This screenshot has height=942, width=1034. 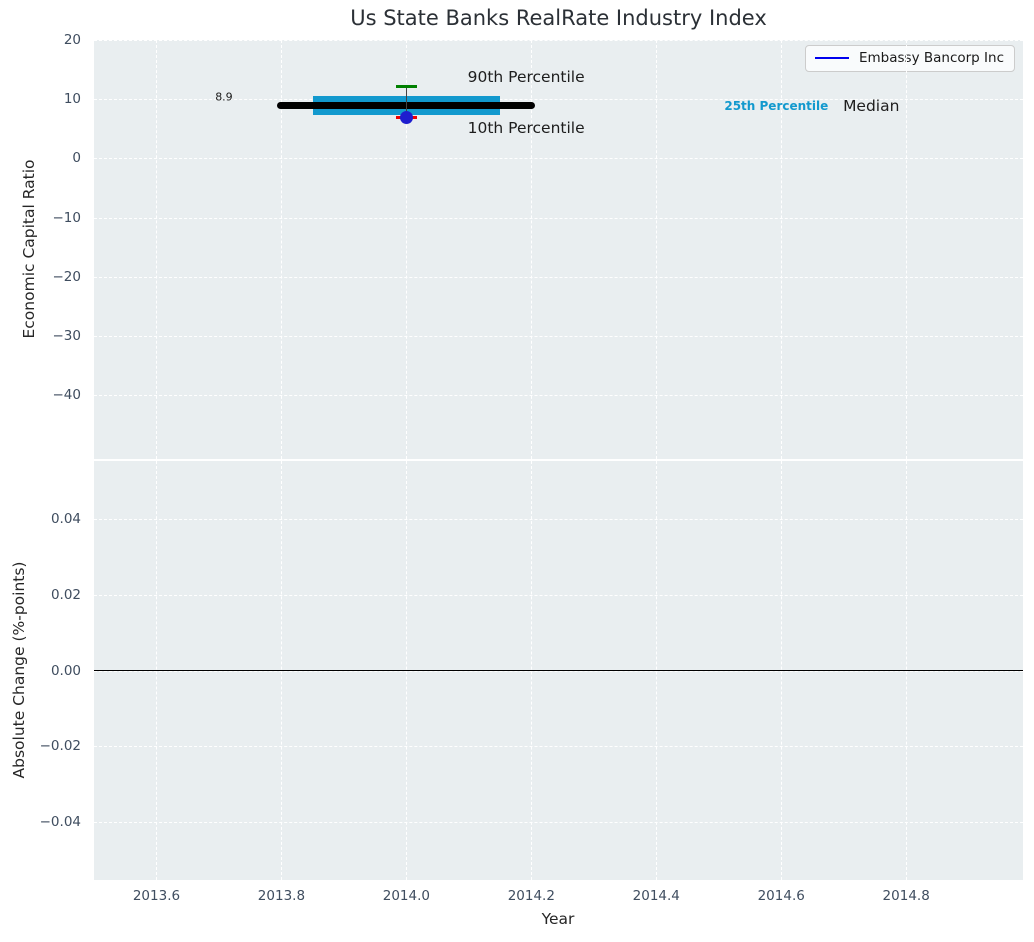 What do you see at coordinates (224, 97) in the screenshot?
I see `annotation-8-9: 8.9` at bounding box center [224, 97].